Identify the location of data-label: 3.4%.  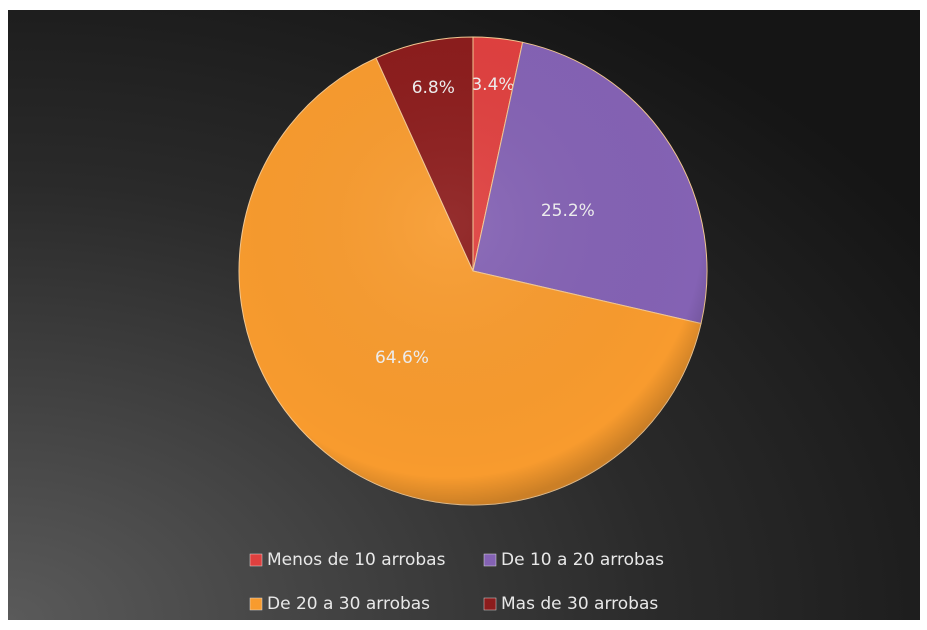
(492, 85).